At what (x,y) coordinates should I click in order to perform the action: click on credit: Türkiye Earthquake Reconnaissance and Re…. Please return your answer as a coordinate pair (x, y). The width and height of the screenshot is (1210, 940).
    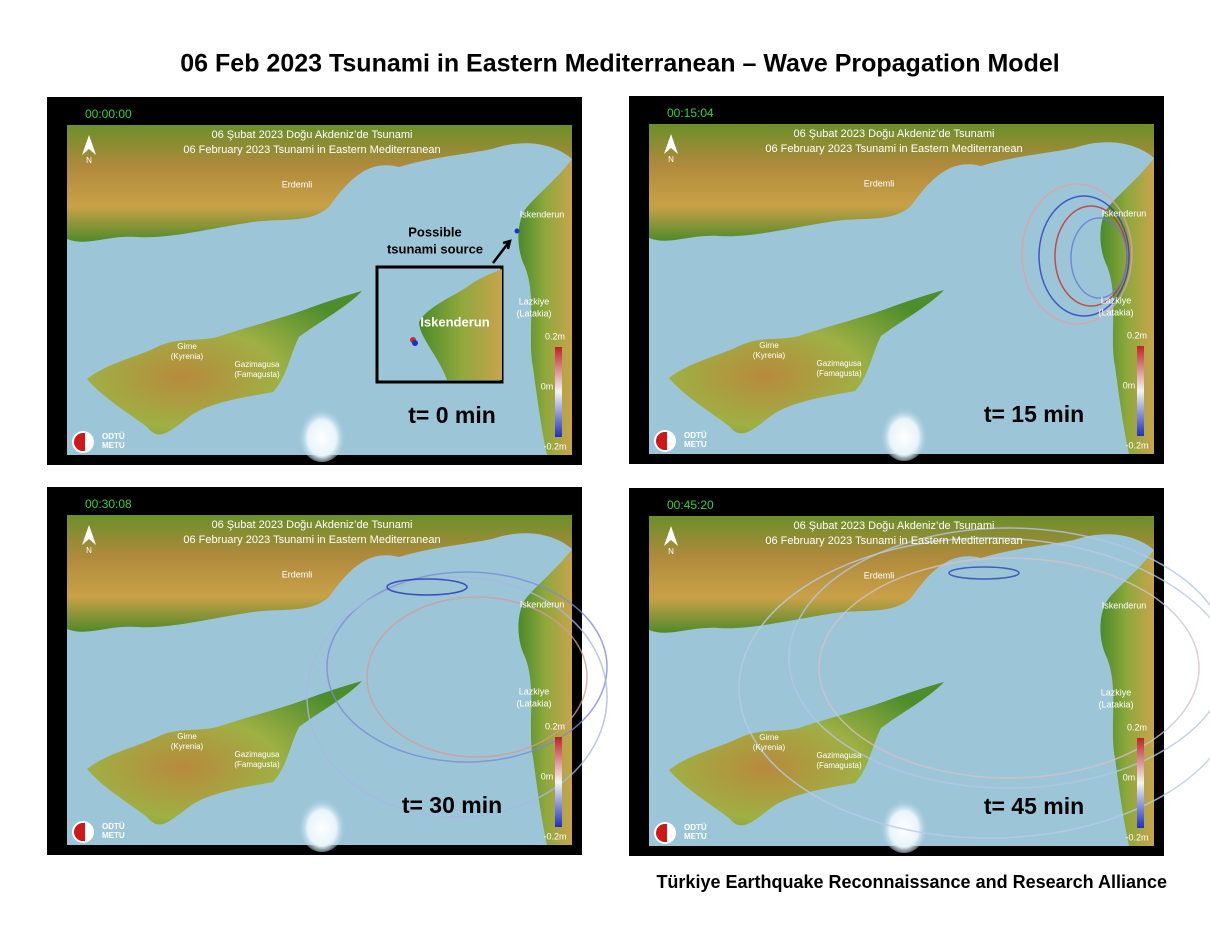
    Looking at the image, I should click on (911, 882).